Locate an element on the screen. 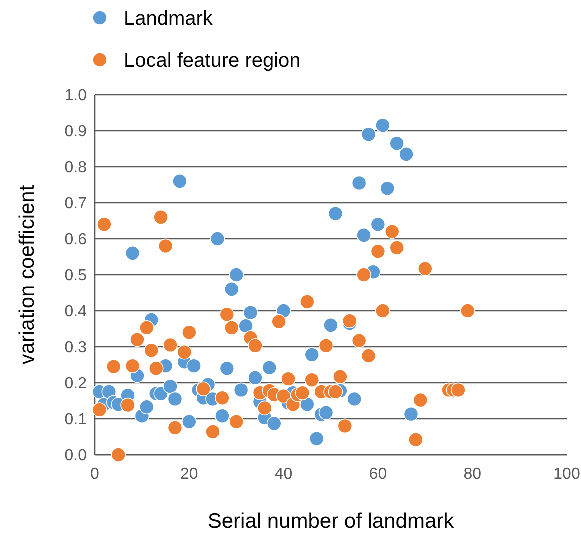 The image size is (581, 533). x-tick-label: 20 is located at coordinates (189, 474).